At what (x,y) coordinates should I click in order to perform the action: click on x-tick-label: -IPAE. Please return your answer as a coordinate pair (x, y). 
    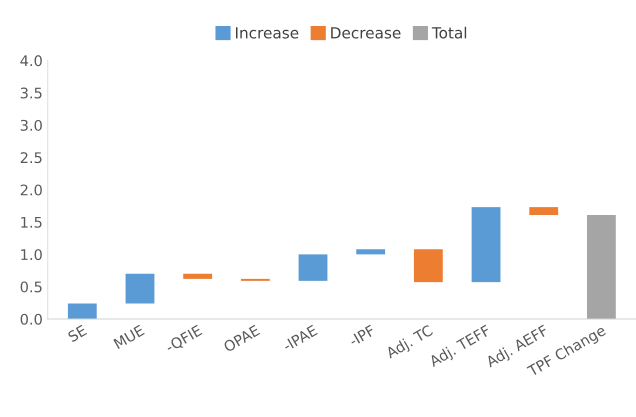
    Looking at the image, I should click on (300, 338).